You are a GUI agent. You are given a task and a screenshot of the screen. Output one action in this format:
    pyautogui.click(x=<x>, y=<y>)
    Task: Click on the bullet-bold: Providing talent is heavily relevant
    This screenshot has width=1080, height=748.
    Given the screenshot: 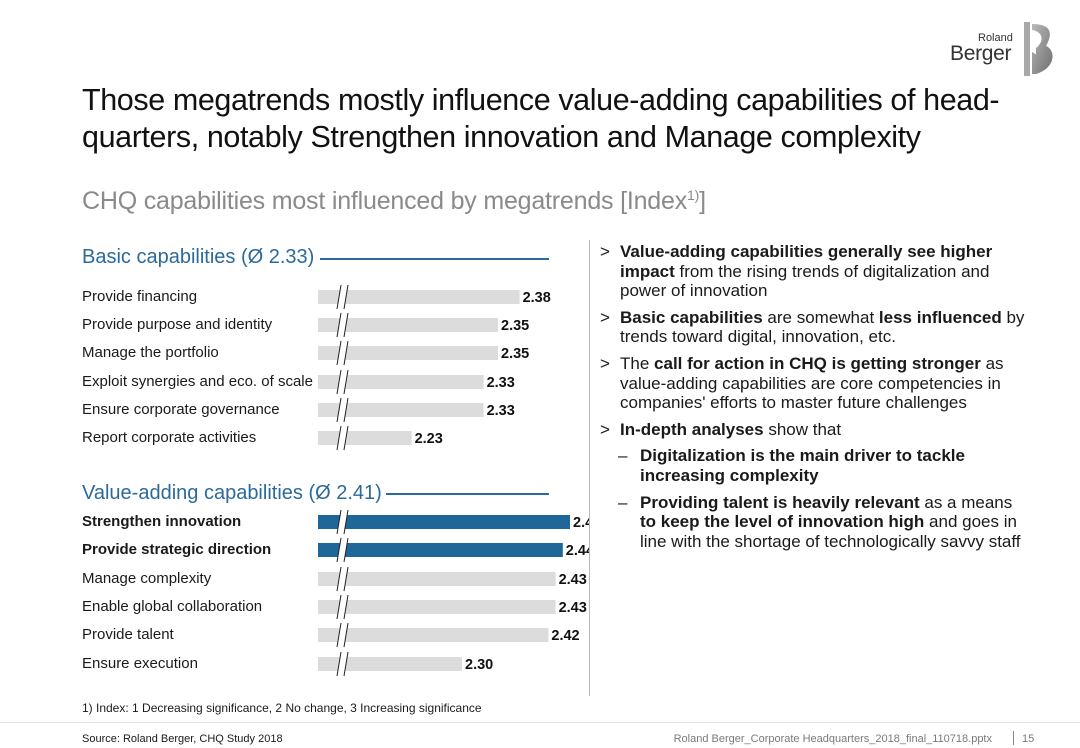 What is the action you would take?
    pyautogui.click(x=780, y=502)
    